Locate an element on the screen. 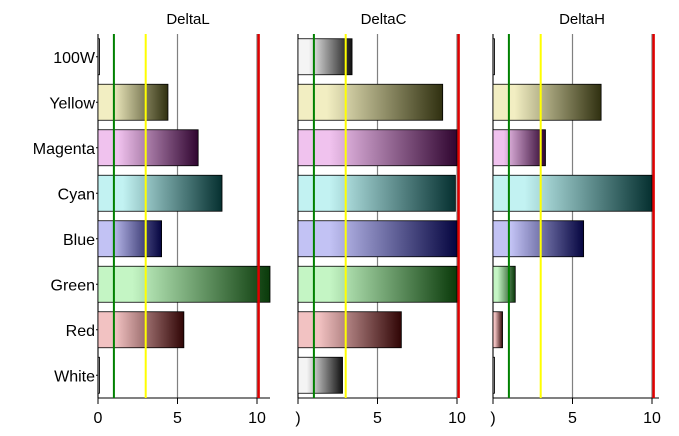 The width and height of the screenshot is (679, 436). x-tick-label: 0 is located at coordinates (98, 418).